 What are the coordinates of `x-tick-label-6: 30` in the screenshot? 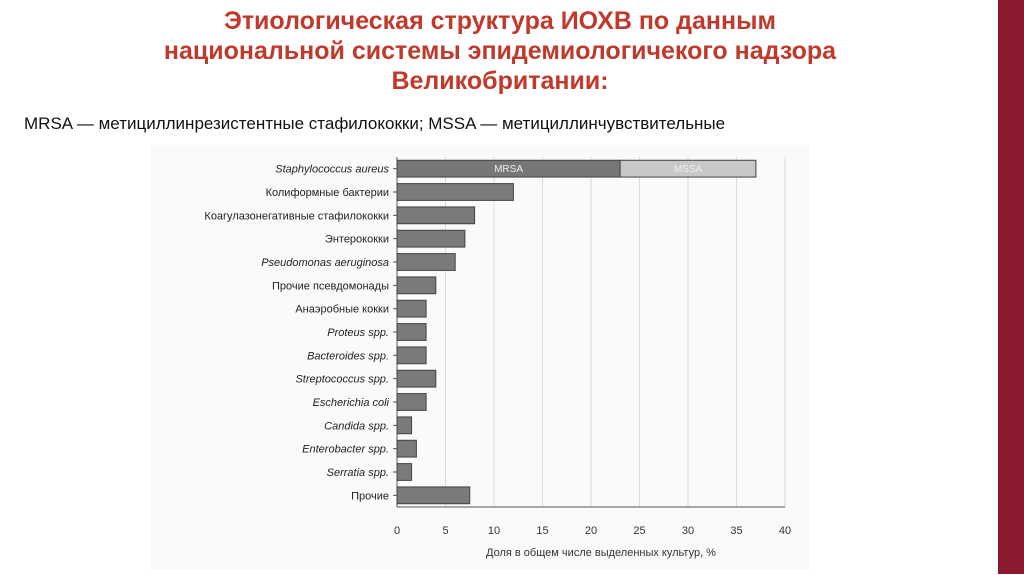 It's located at (688, 531).